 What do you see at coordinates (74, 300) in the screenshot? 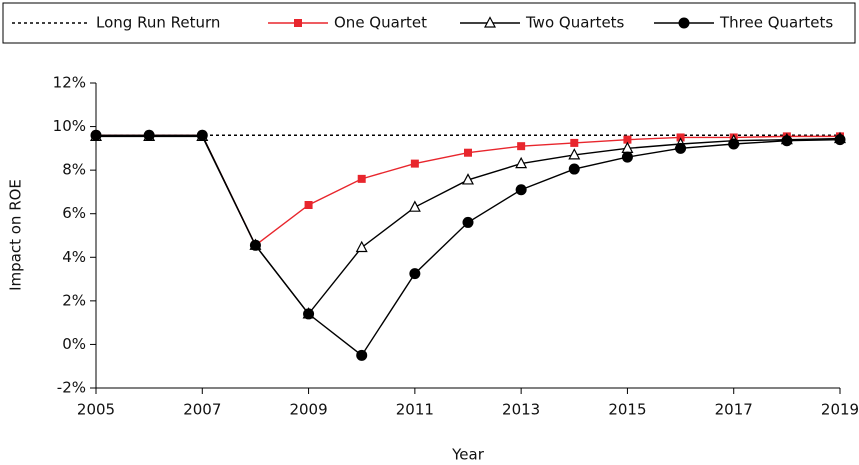
I see `y-tick-label: 2%` at bounding box center [74, 300].